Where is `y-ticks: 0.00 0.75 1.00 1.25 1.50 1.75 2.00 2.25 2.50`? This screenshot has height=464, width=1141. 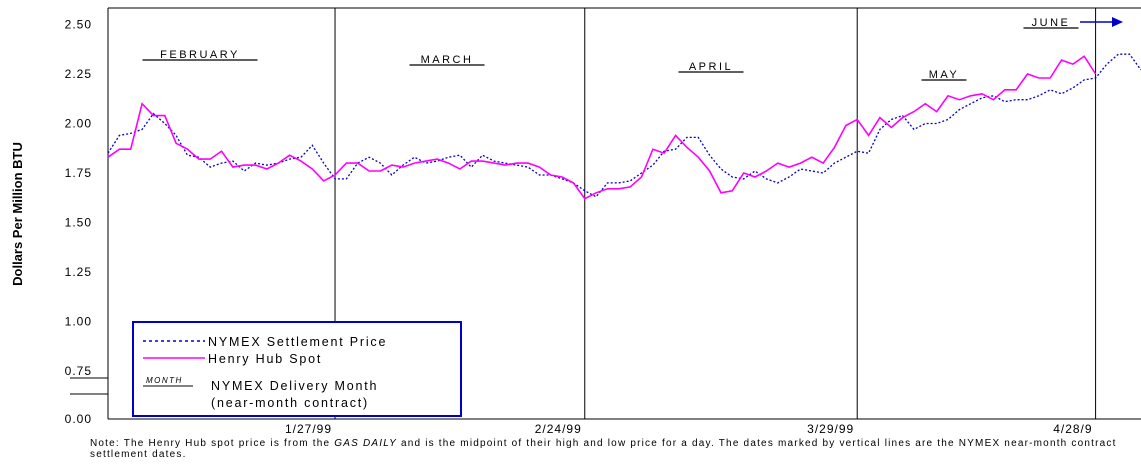
y-ticks: 0.00 0.75 1.00 1.25 1.50 1.75 2.00 2.25 2.50 is located at coordinates (78, 222).